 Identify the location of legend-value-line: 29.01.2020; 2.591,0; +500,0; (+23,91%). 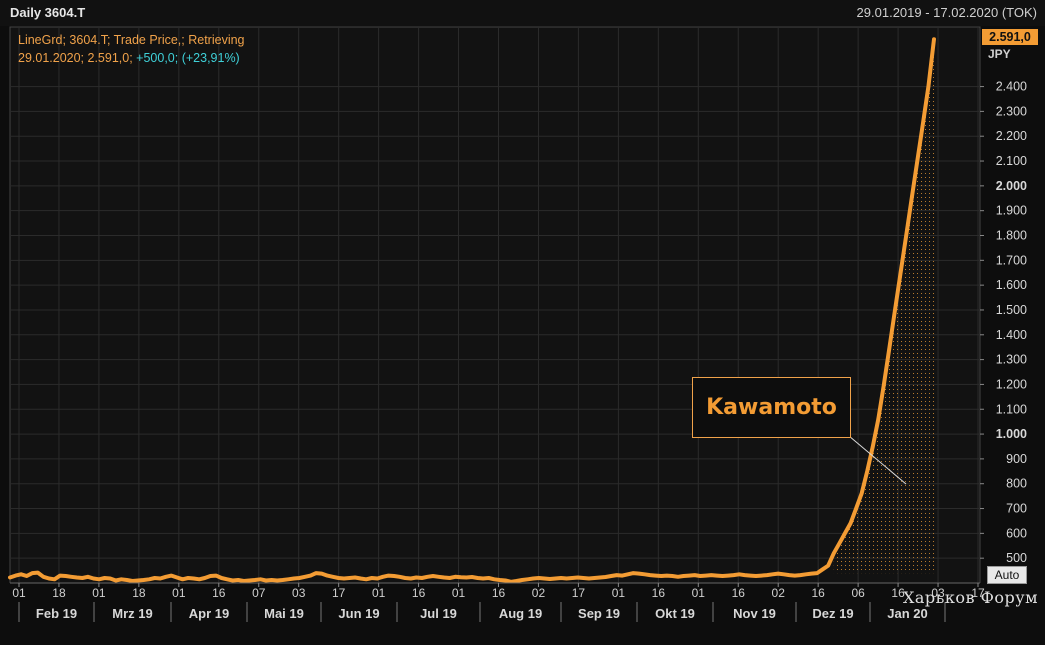
(131, 58).